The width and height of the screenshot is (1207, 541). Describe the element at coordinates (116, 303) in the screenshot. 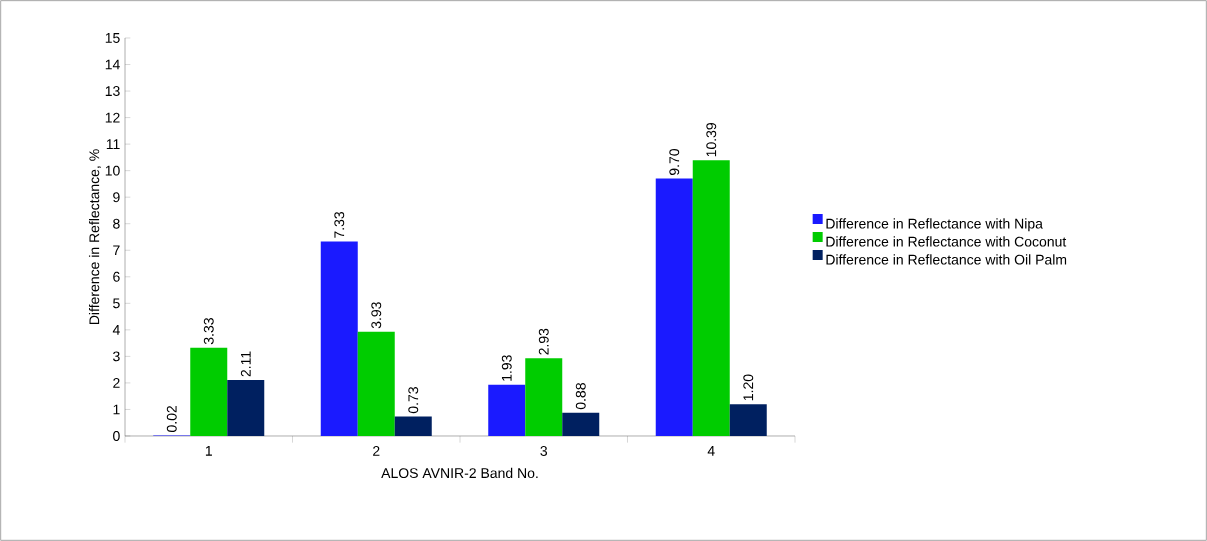

I see `y-tick-label: 5` at that location.